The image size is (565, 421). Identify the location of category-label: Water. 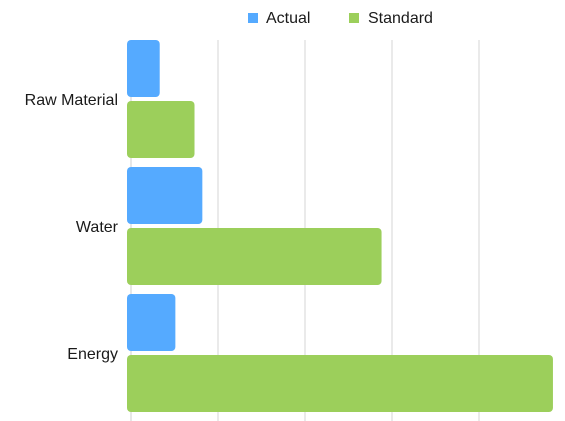
(97, 227).